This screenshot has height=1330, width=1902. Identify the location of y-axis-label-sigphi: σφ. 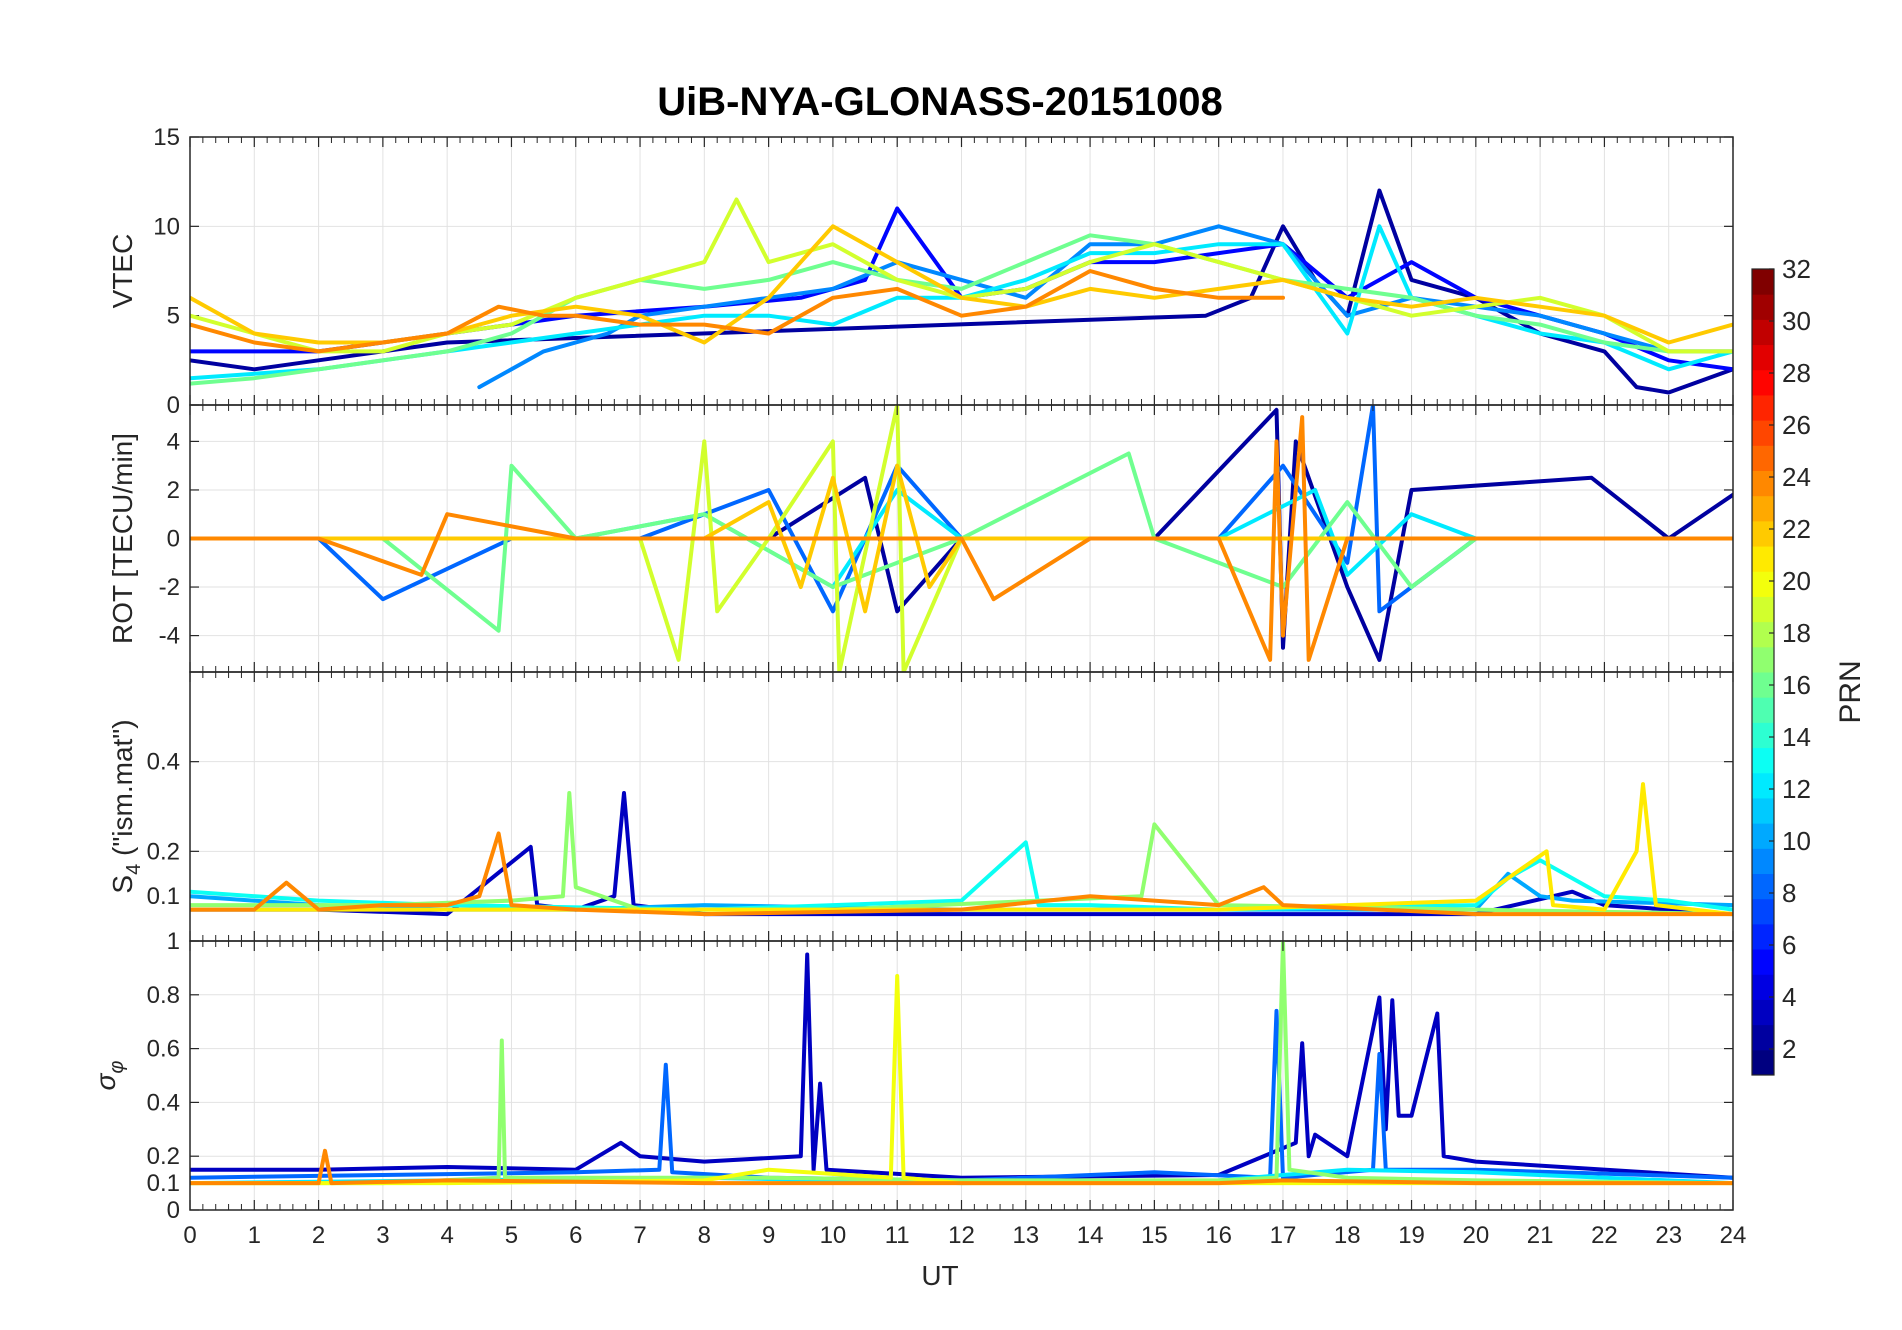
(109, 1076).